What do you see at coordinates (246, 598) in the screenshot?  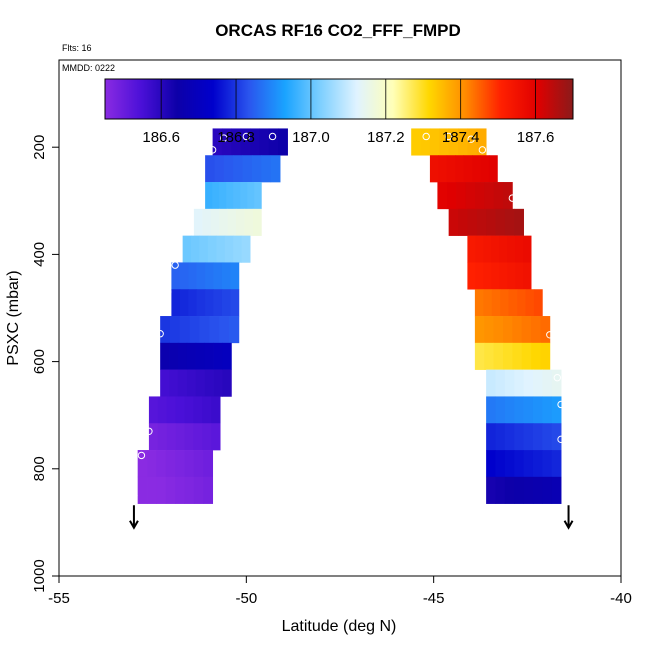 I see `x-tick-label: -50` at bounding box center [246, 598].